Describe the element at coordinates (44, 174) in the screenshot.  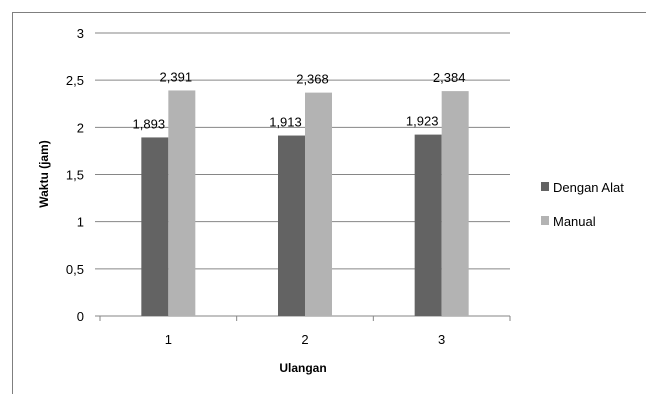
I see `y-axis-title: Waktu (jam)` at that location.